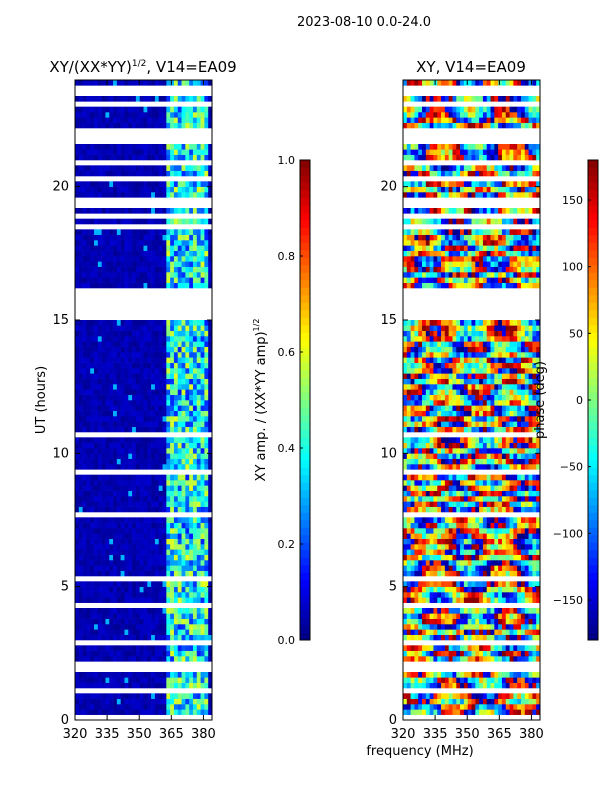 This screenshot has width=600, height=800. Describe the element at coordinates (305, 381) in the screenshot. I see `colorbar-segment` at that location.